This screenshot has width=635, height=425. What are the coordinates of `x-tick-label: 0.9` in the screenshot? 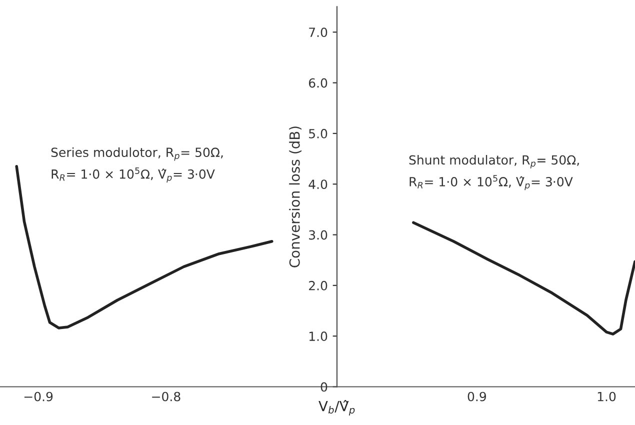 It's located at (477, 397).